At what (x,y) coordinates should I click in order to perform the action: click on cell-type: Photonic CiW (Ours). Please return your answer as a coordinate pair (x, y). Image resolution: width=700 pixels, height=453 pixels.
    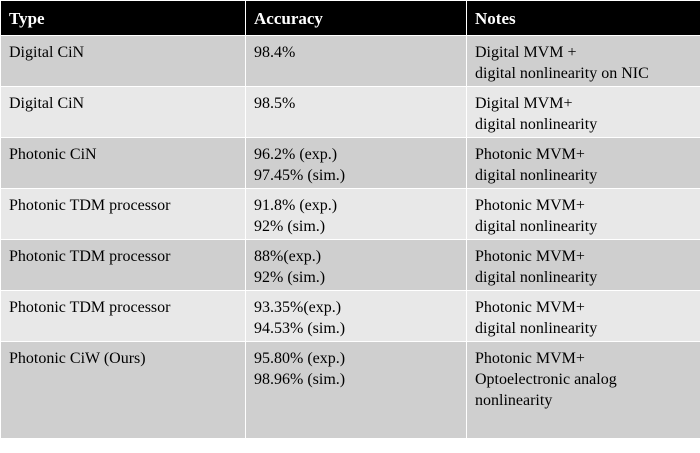
    Looking at the image, I should click on (123, 390).